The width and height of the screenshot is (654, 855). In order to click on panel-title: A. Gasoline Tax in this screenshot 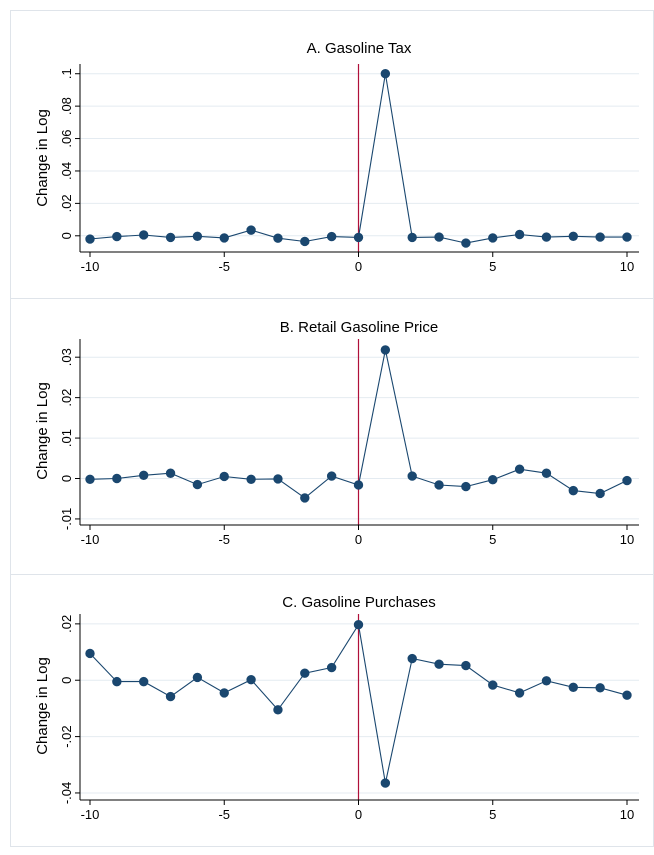, I will do `click(359, 48)`.